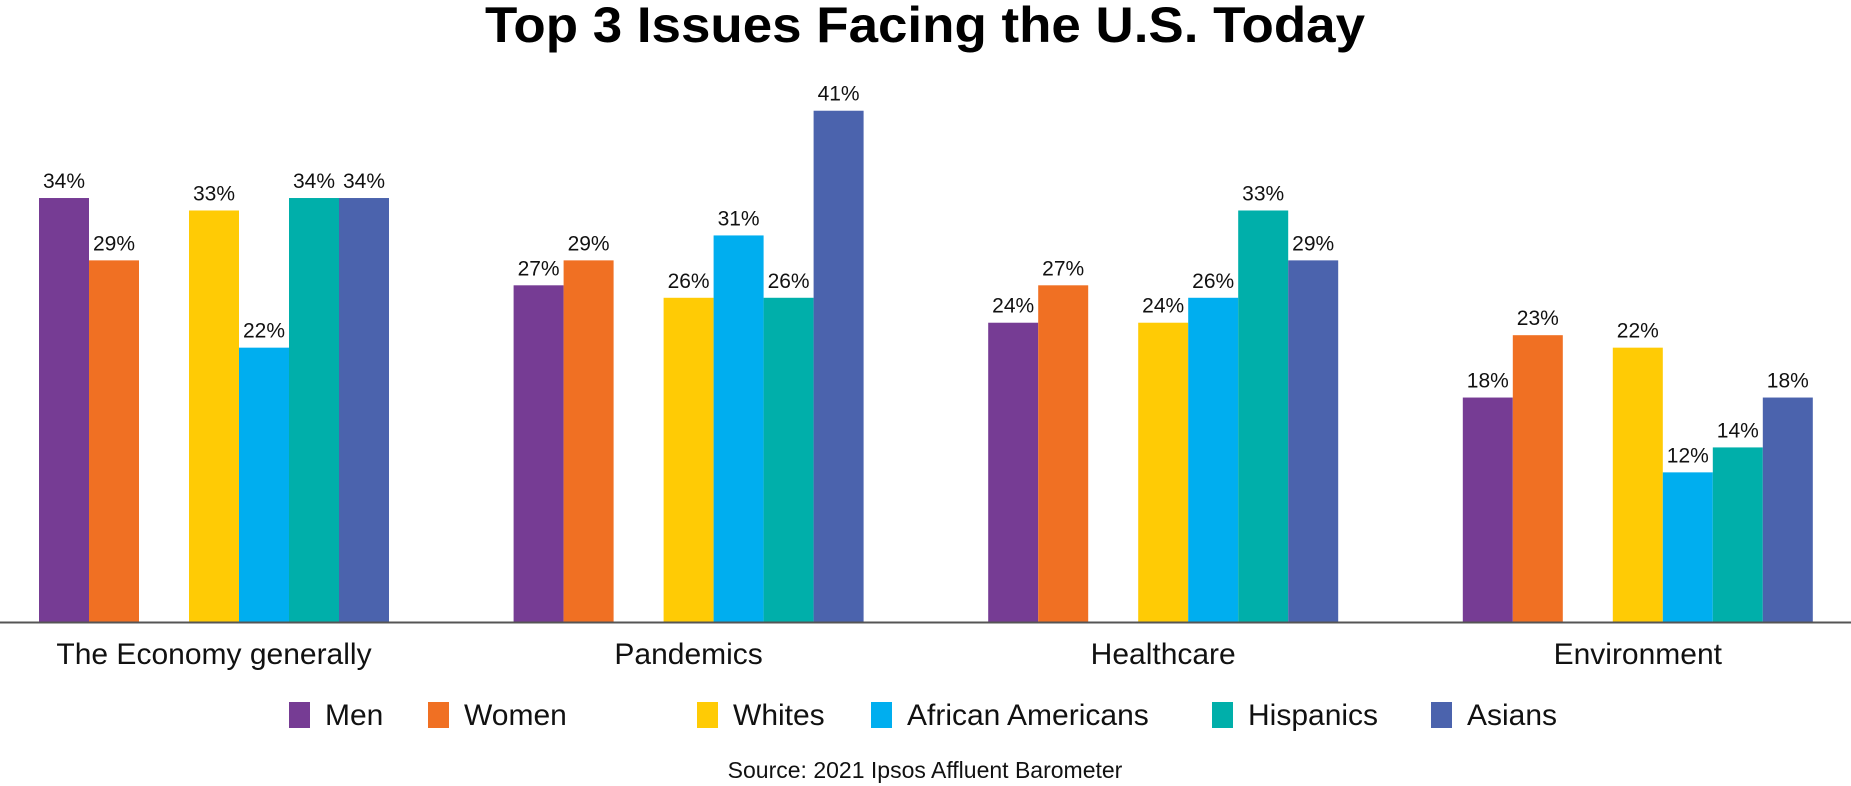  I want to click on source-note: Source: 2021 Ipsos Affluent Barometer, so click(925, 770).